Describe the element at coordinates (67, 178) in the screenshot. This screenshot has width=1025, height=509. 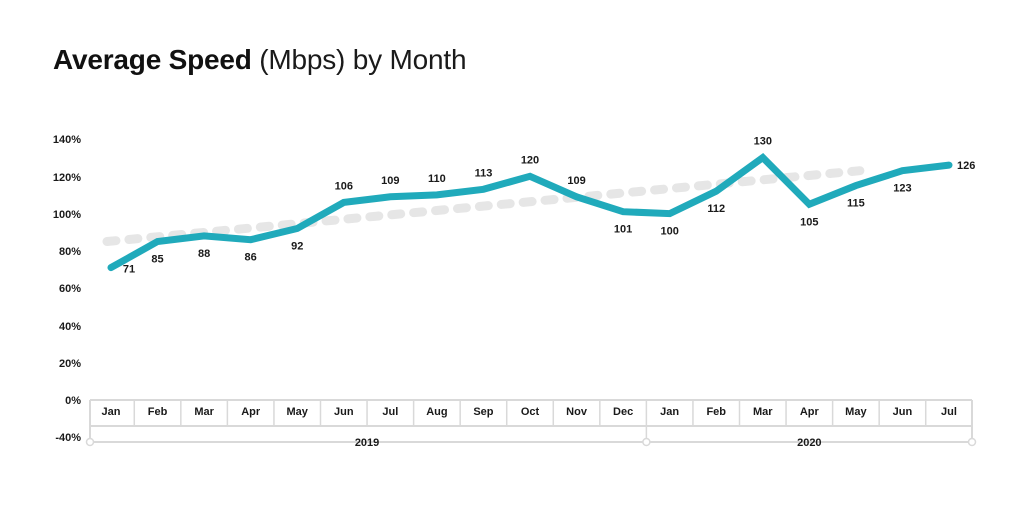
I see `y-tick-label: 120%` at that location.